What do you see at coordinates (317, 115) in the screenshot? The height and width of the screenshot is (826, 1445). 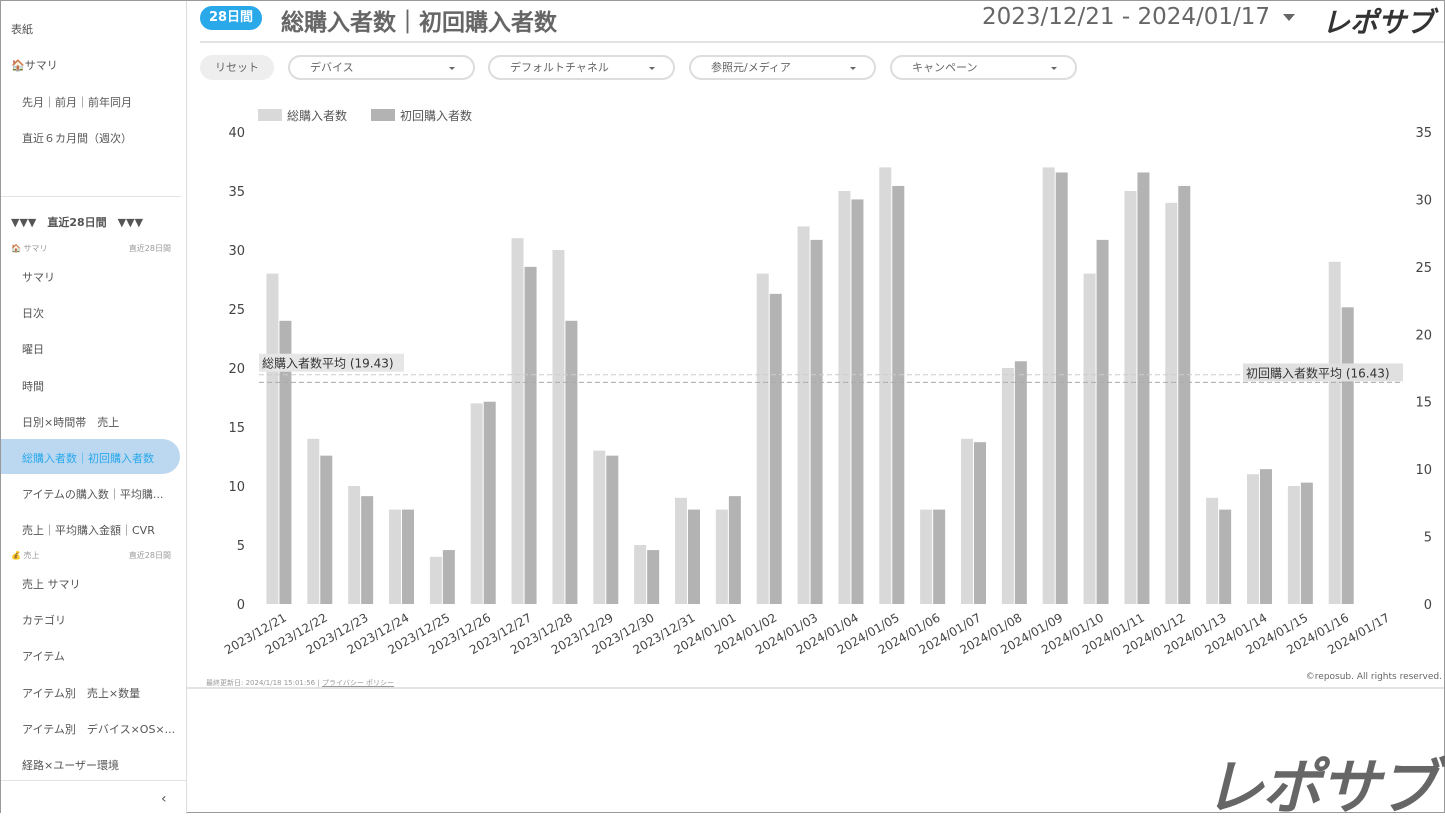 I see `legend-label-total: 総購入者数` at bounding box center [317, 115].